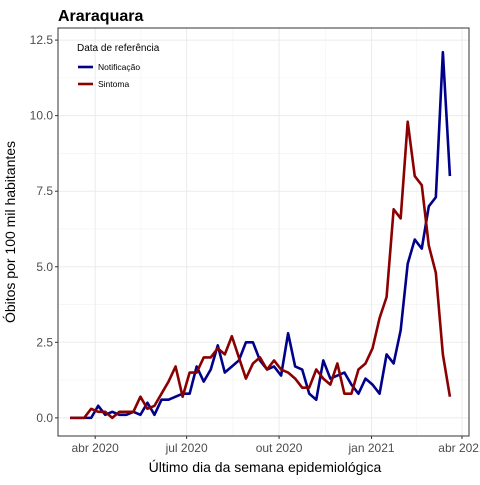 The image size is (480, 485). Describe the element at coordinates (42, 116) in the screenshot. I see `y-tick-label: 10.0` at that location.